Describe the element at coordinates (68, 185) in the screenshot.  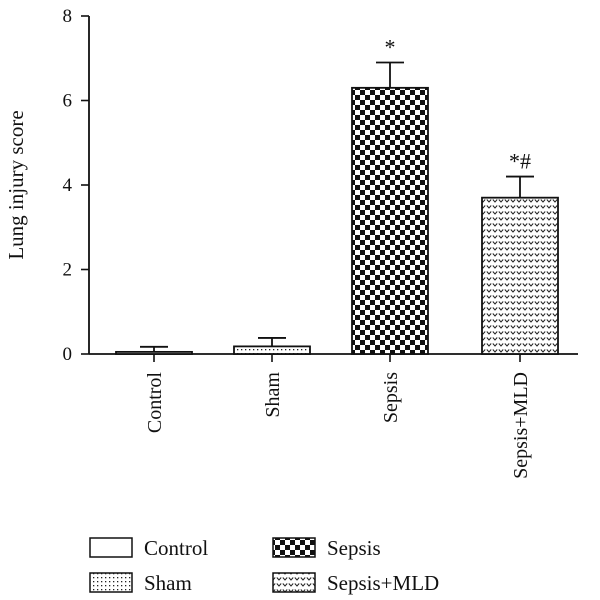
I see `y-tick-label: 4` at that location.